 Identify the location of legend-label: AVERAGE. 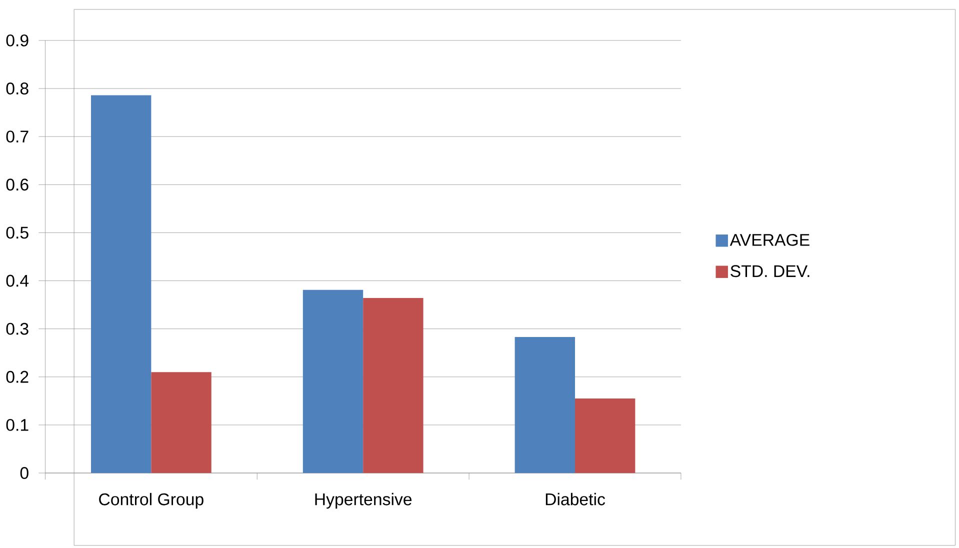
(770, 240).